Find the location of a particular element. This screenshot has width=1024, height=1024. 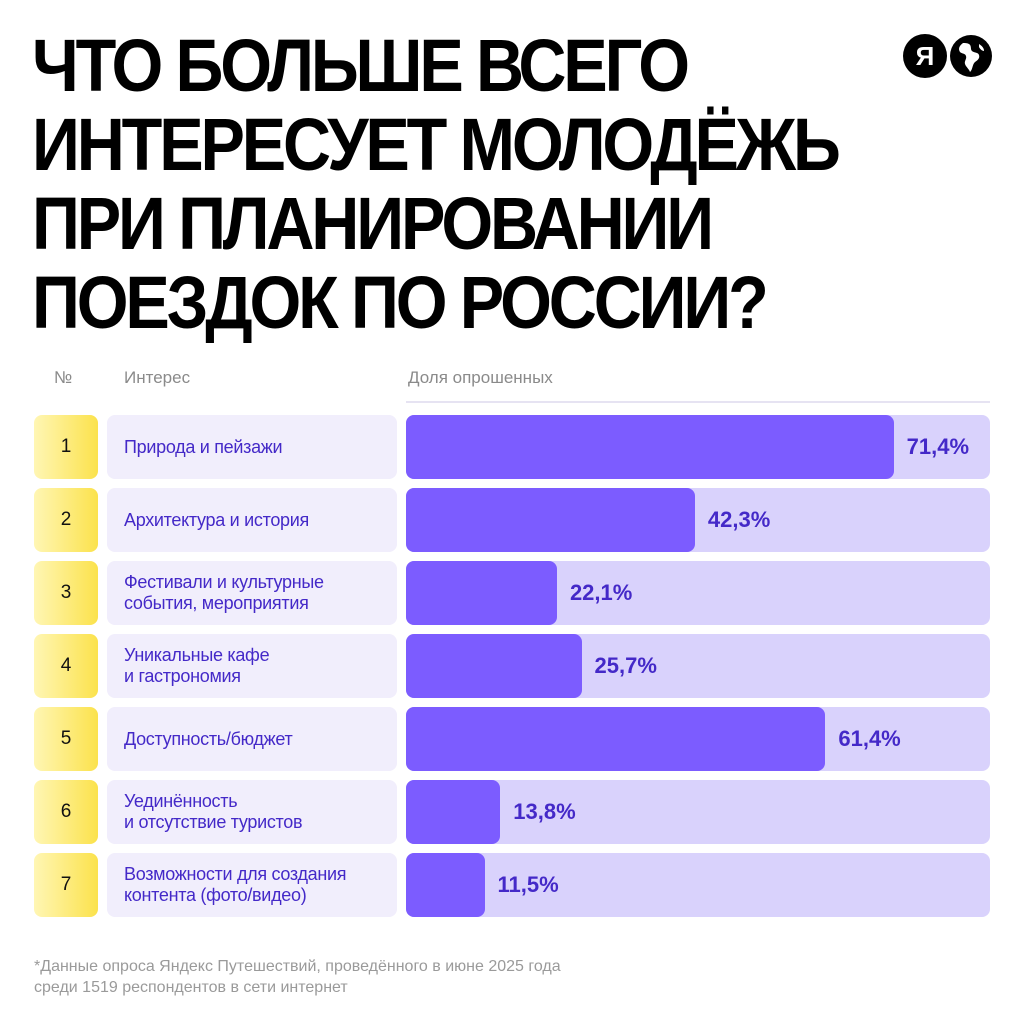

row-number: 1 is located at coordinates (66, 447).